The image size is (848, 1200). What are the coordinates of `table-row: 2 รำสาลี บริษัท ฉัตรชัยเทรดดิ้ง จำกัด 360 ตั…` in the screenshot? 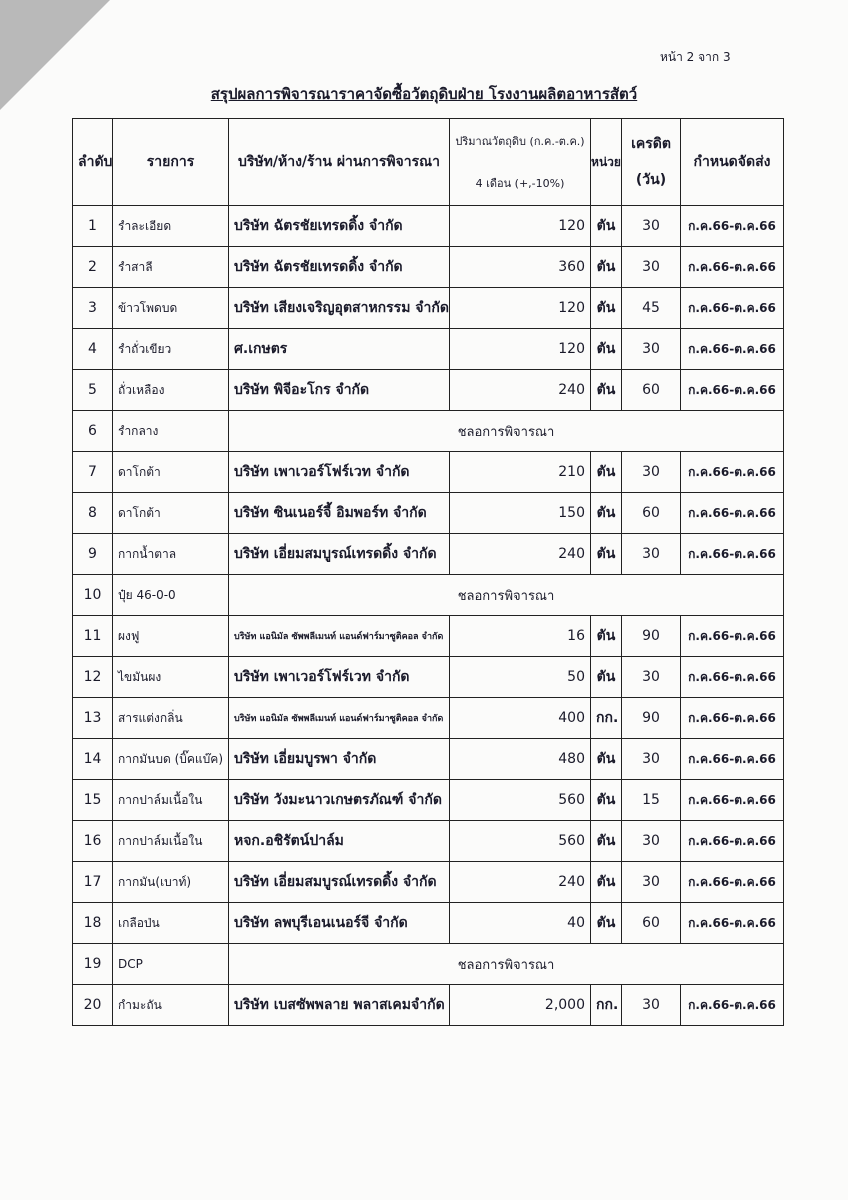 It's located at (428, 267).